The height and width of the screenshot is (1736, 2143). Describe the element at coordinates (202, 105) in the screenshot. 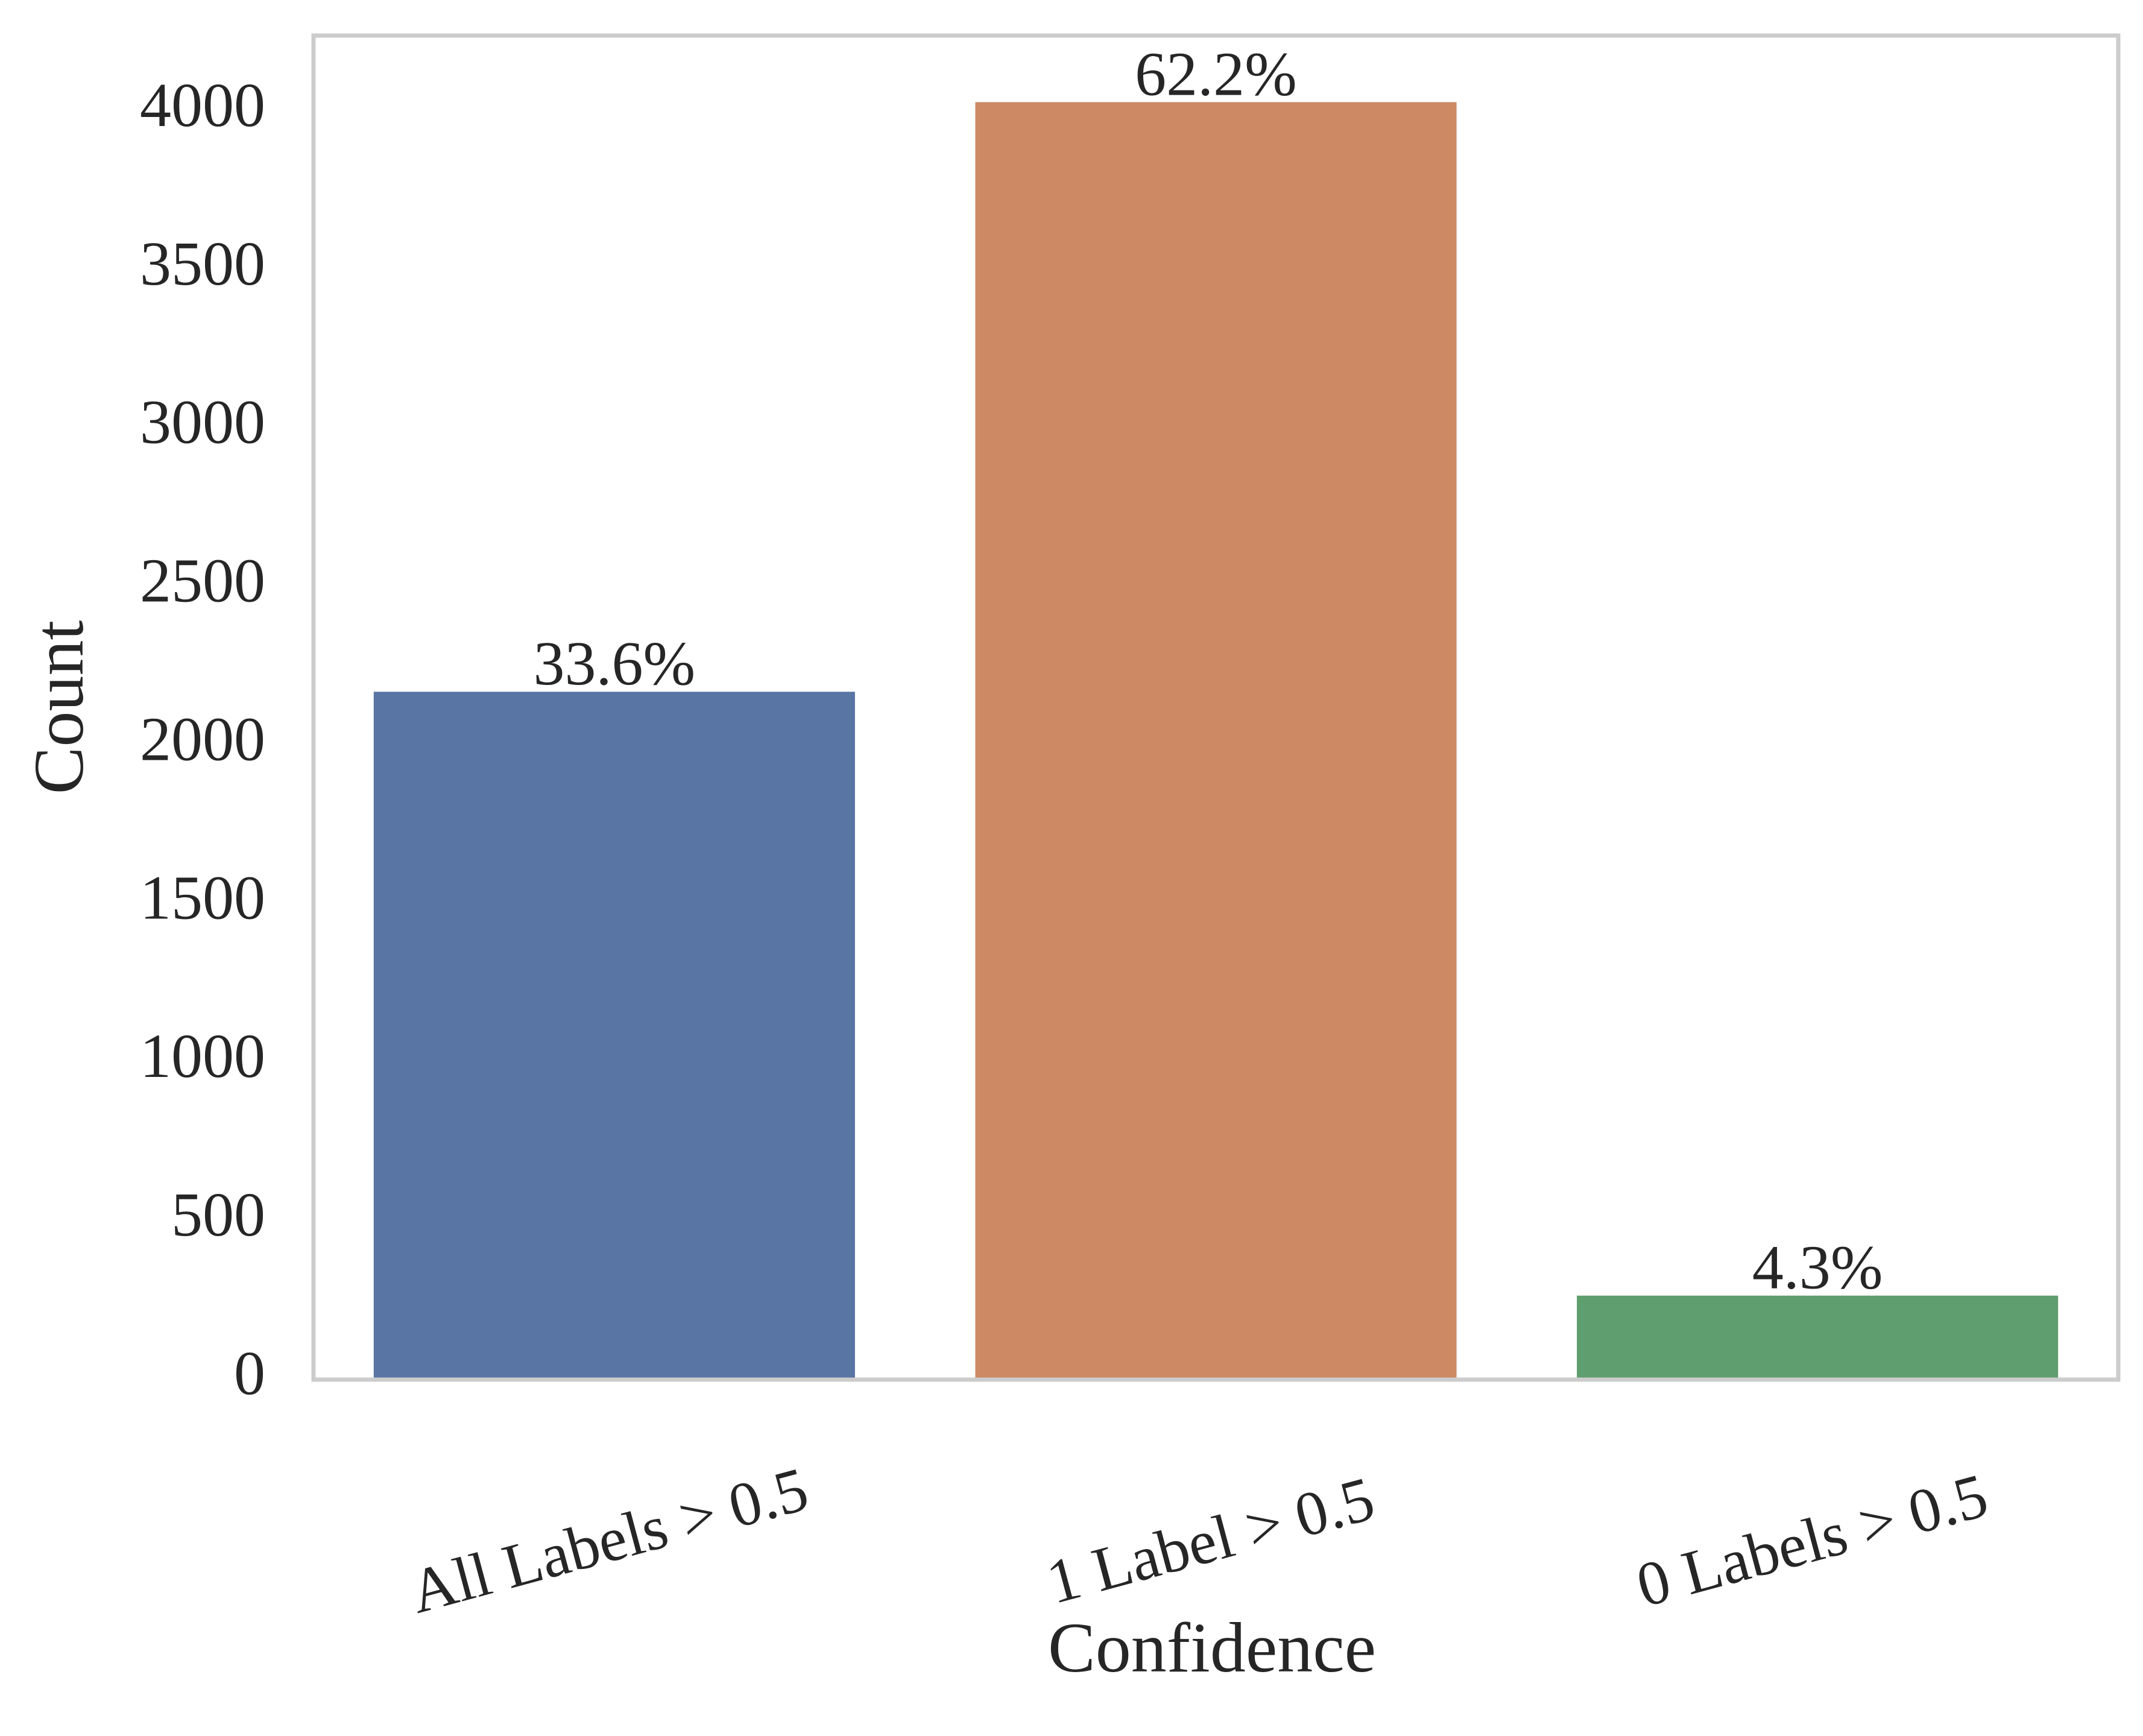

I see `y-tick-label: 4000` at that location.